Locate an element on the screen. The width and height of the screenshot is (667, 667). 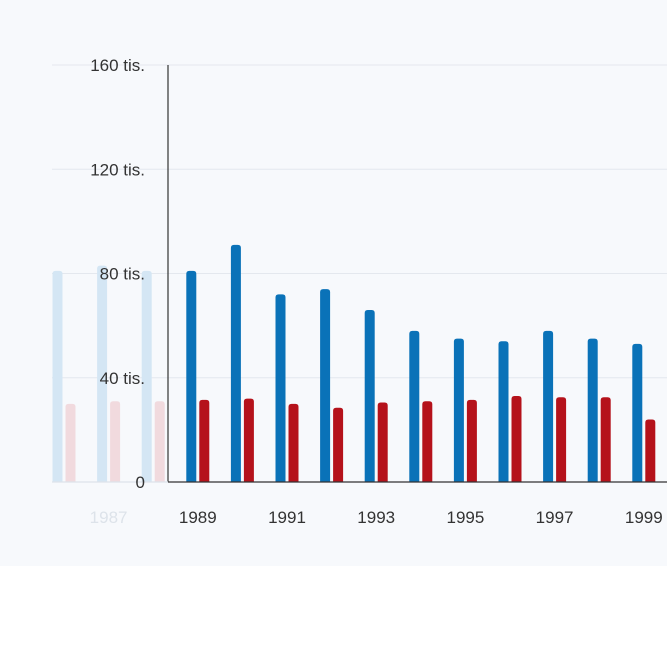
x-tick-label-1997: 1997 is located at coordinates (555, 517).